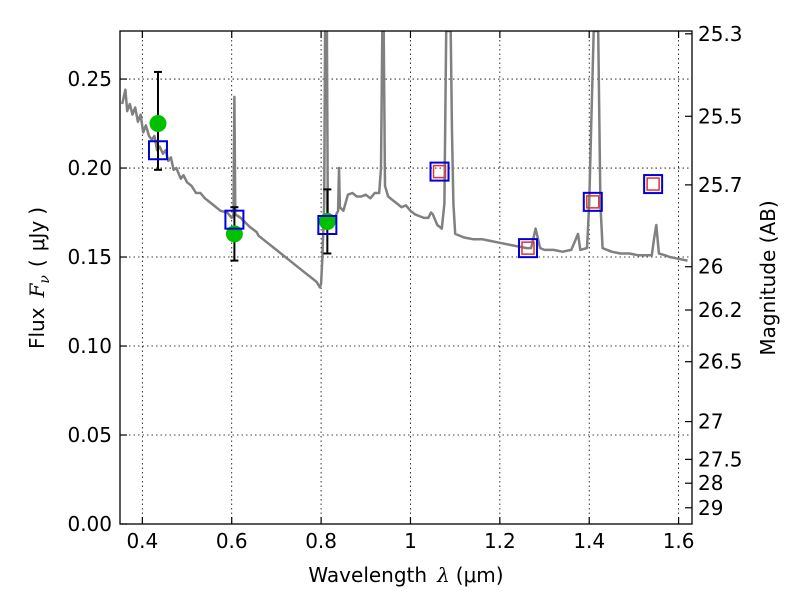 This screenshot has width=800, height=600. What do you see at coordinates (710, 422) in the screenshot?
I see `y2-tick-label: 27` at bounding box center [710, 422].